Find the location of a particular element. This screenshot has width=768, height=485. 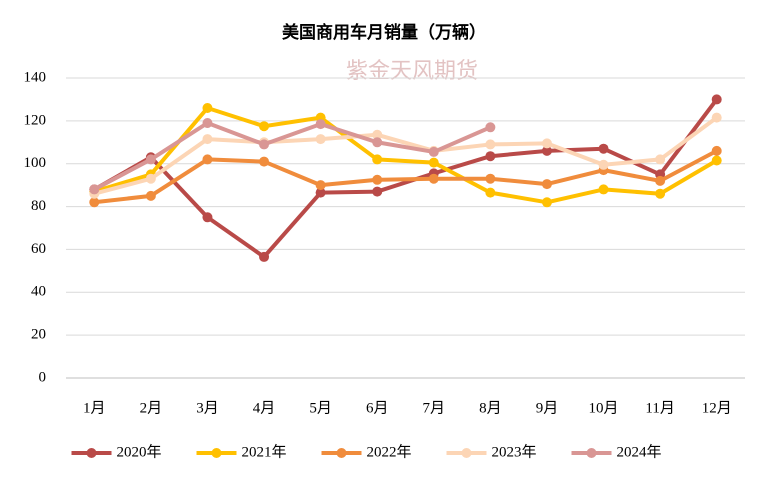

x-tick-label: 2月 is located at coordinates (151, 408).